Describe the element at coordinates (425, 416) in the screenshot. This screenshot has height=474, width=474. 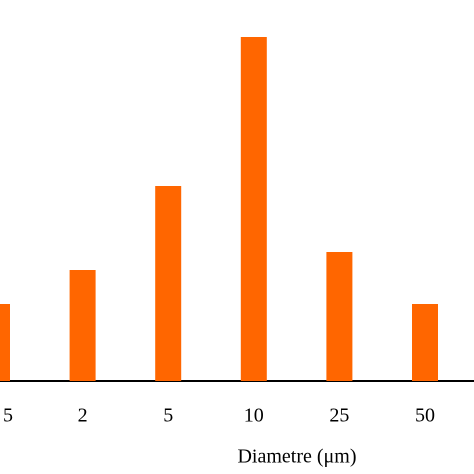
I see `x-tick-label: 50` at that location.